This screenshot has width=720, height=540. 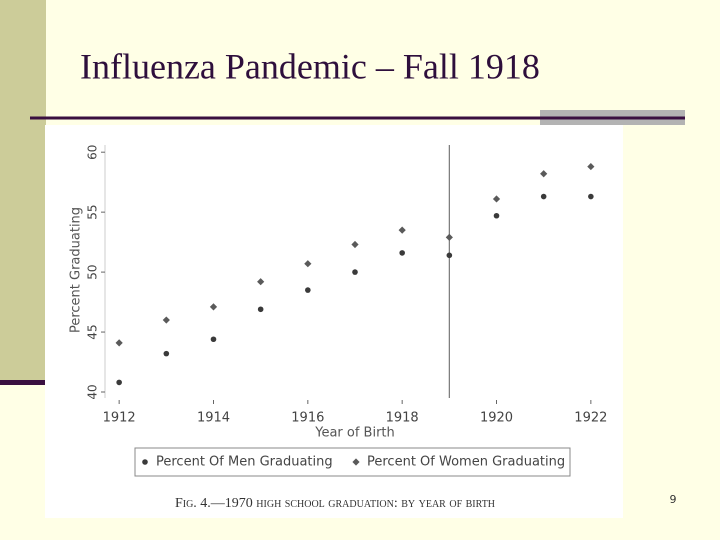 What do you see at coordinates (590, 418) in the screenshot?
I see `x-tick-label: 1922` at bounding box center [590, 418].